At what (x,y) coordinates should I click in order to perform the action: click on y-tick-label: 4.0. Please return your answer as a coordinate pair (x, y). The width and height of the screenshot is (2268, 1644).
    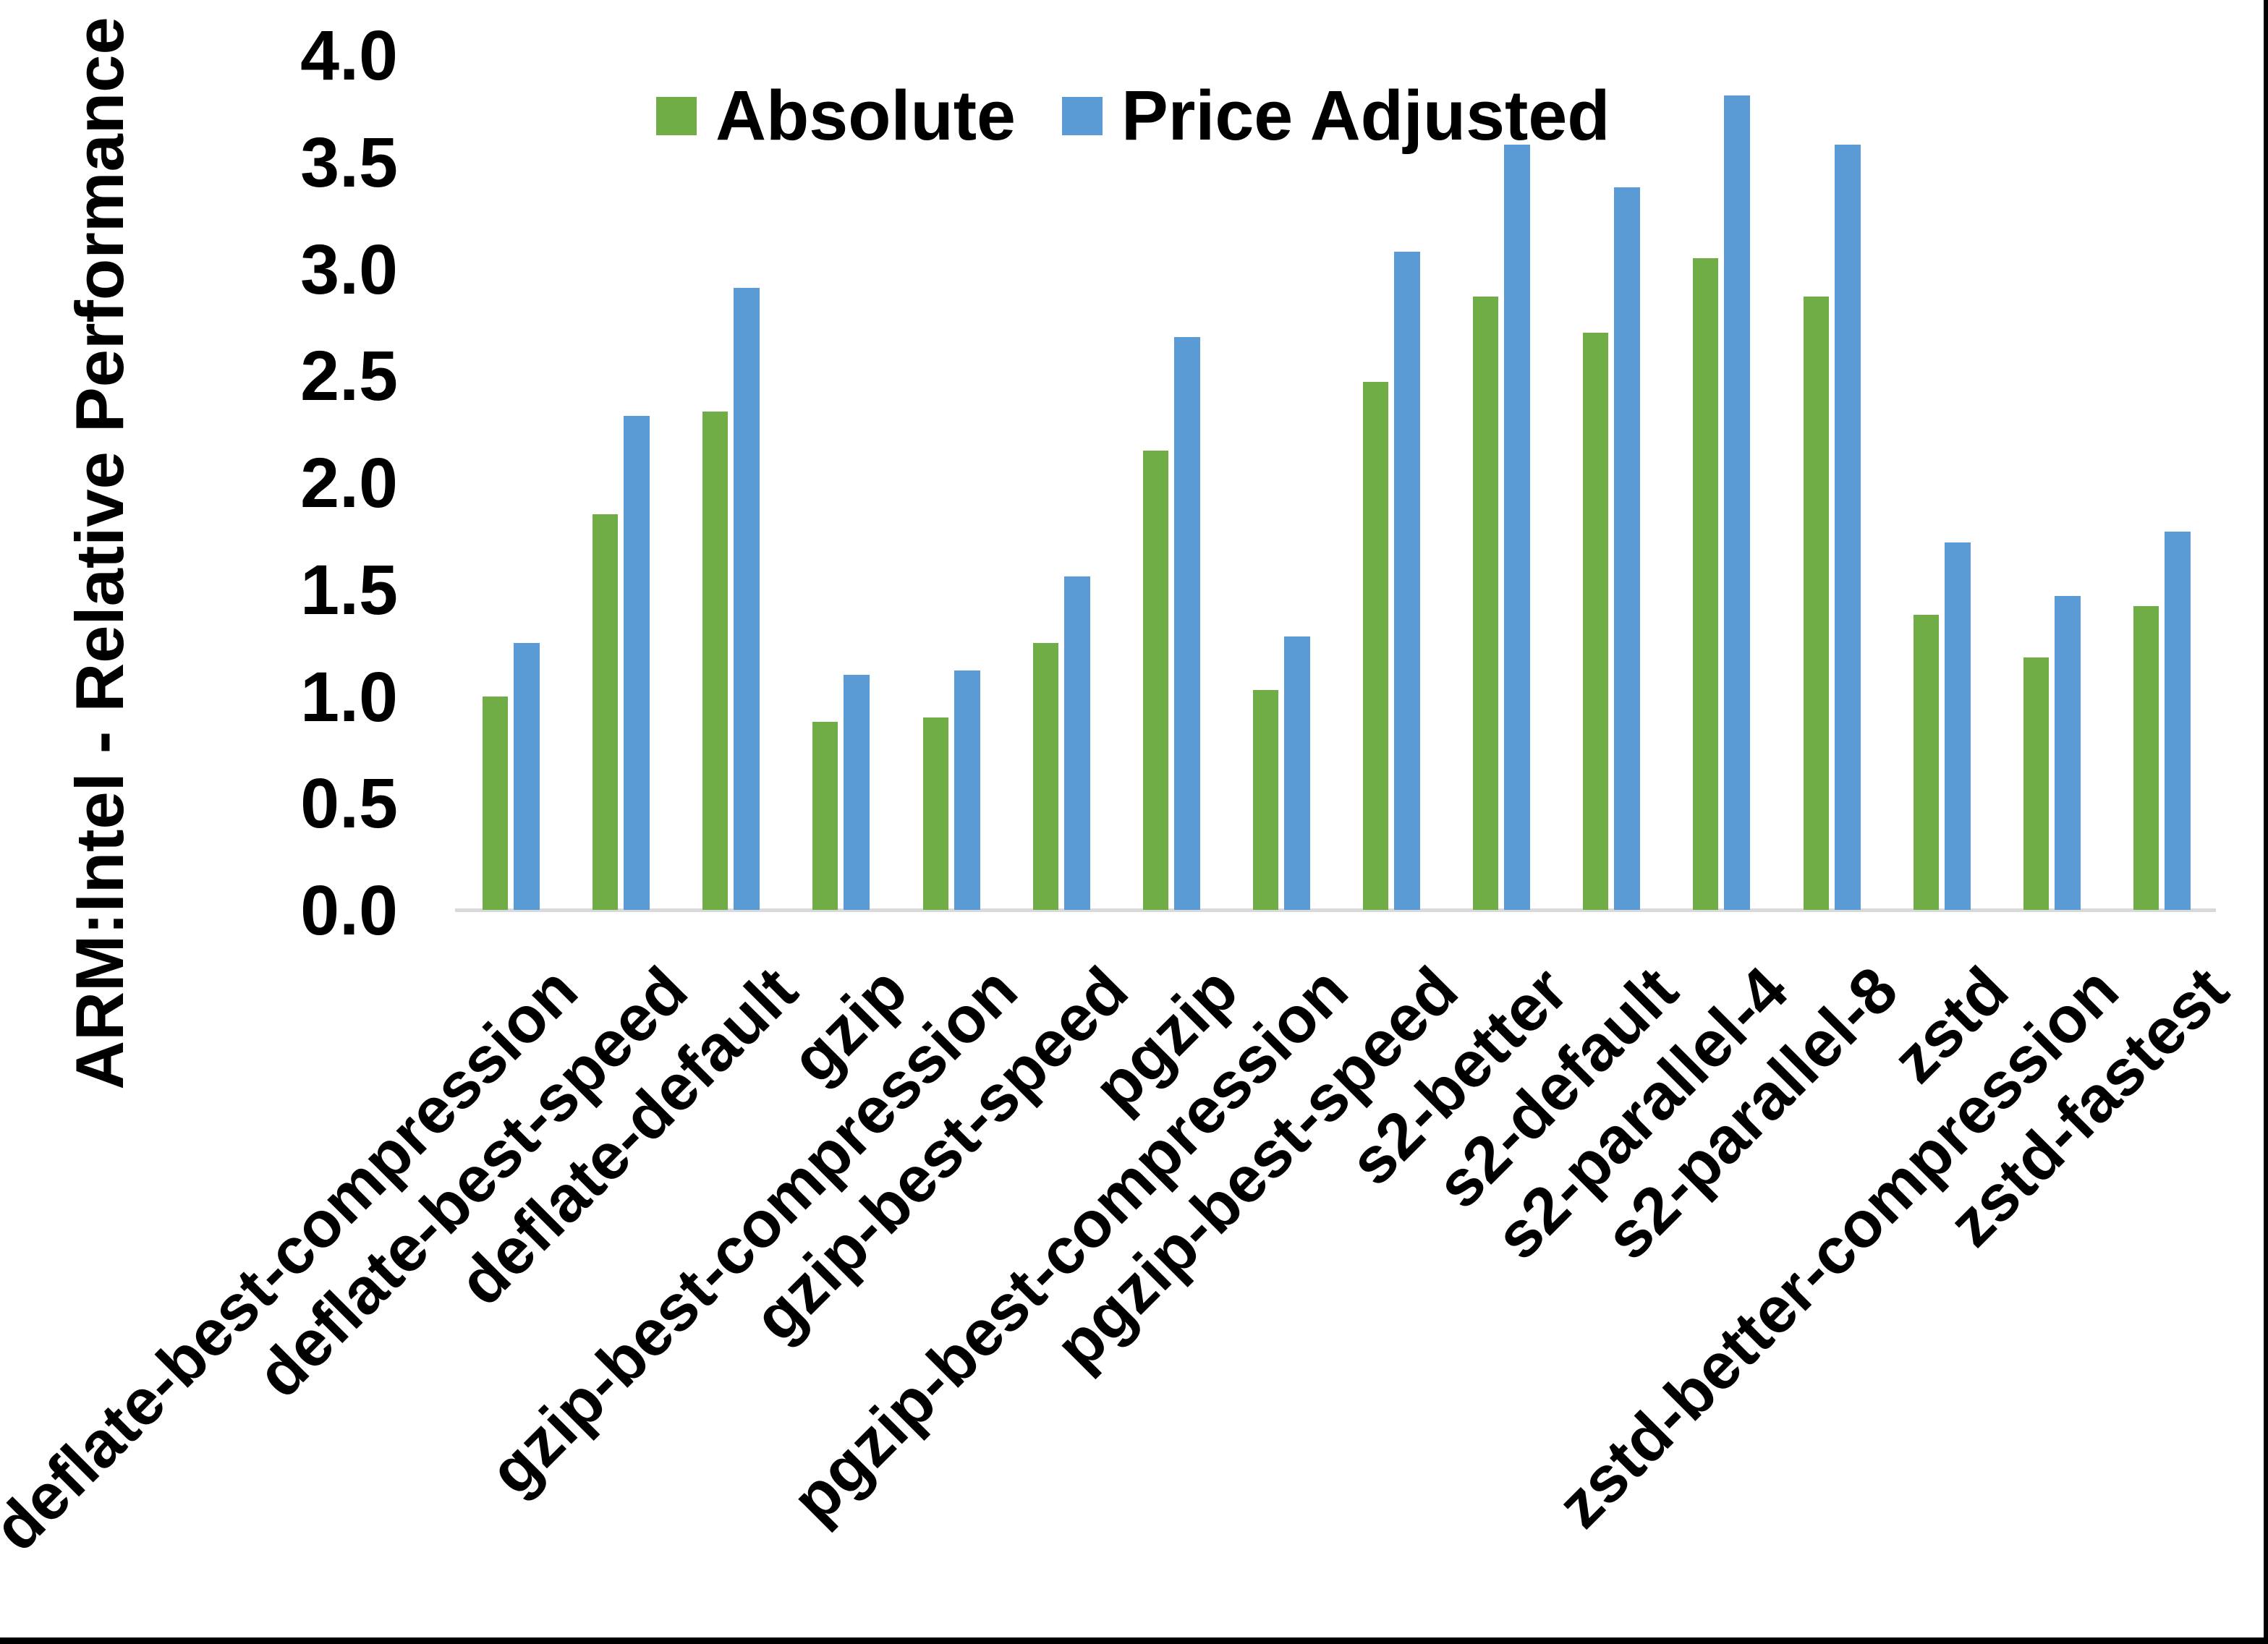
    Looking at the image, I should click on (349, 55).